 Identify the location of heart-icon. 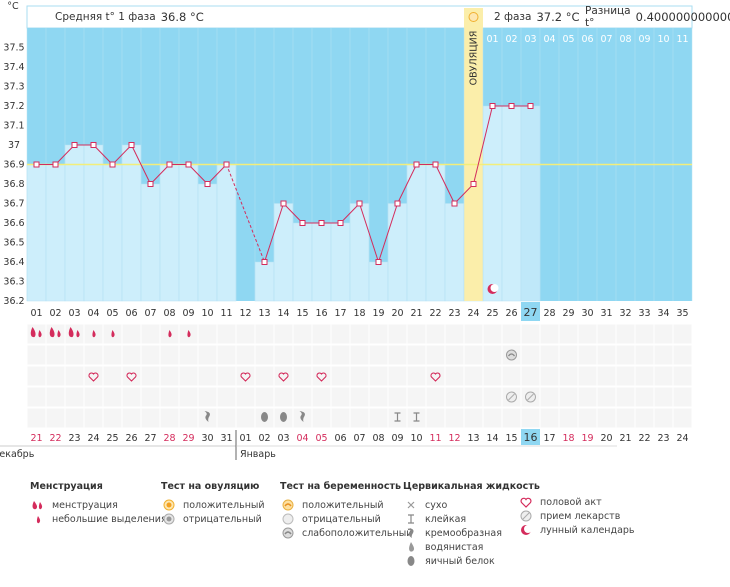
(93, 377).